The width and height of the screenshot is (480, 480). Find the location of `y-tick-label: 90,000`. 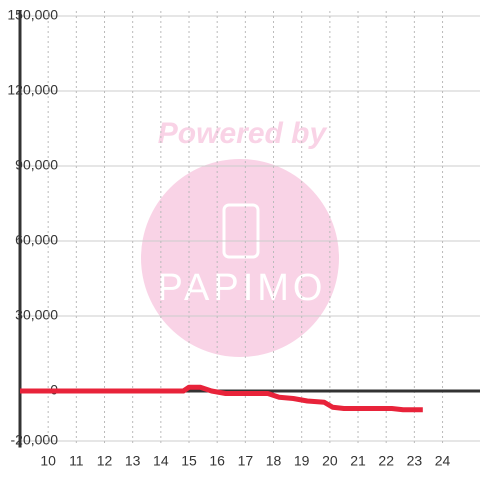

y-tick-label: 90,000 is located at coordinates (36, 165).